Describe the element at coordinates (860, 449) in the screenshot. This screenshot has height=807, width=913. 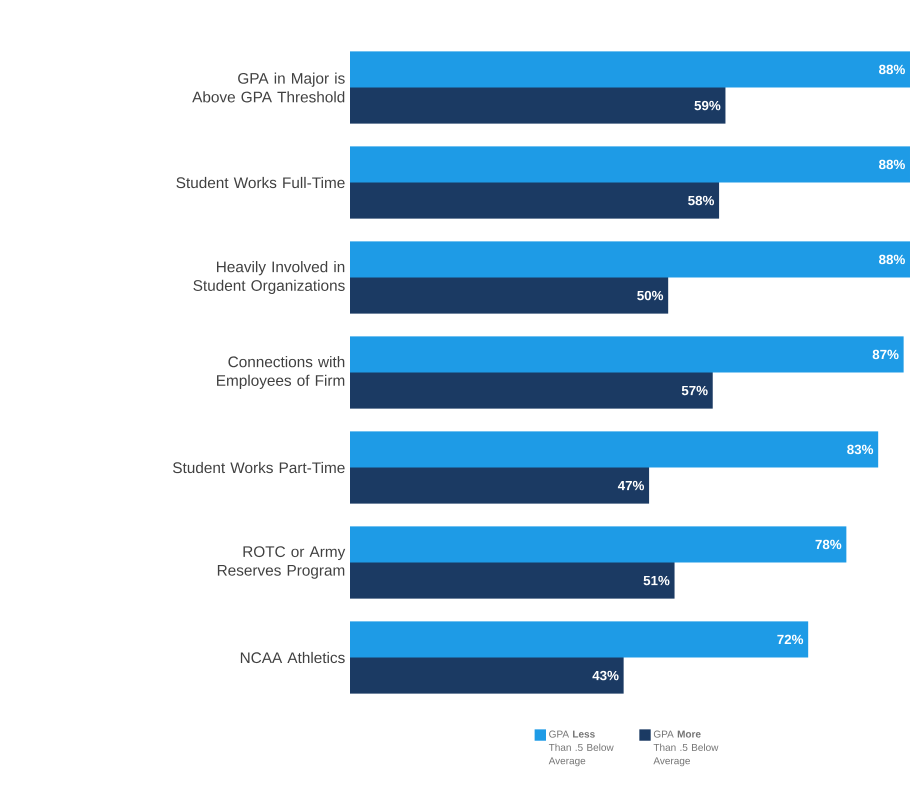
I see `data-label: 83%` at that location.